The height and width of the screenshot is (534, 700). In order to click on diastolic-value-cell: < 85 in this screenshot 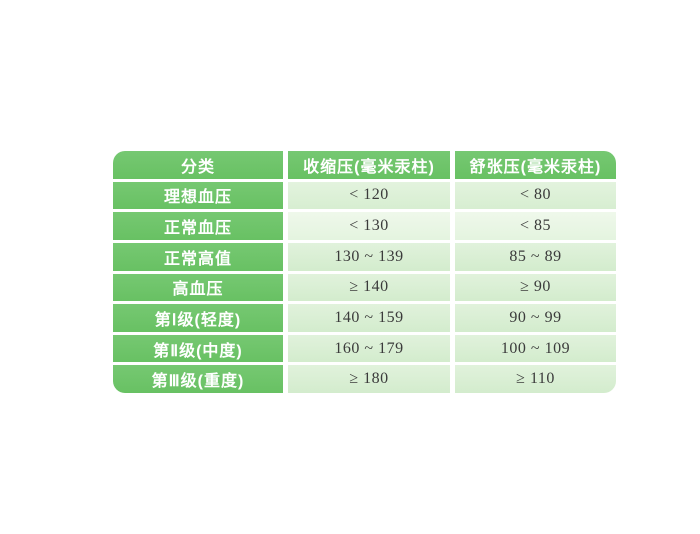, I will do `click(535, 226)`.